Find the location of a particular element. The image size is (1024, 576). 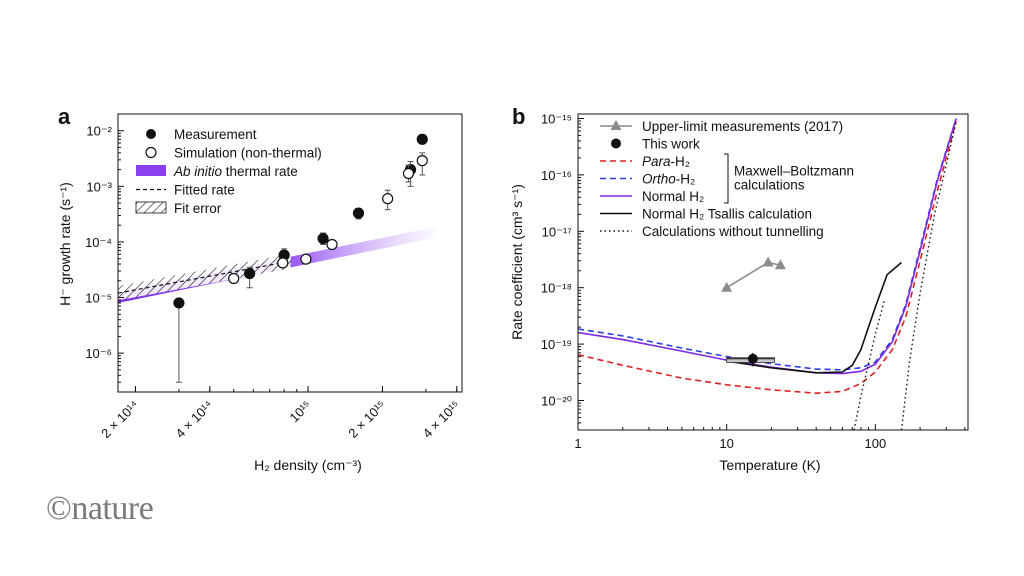

panel-b-legend-label: Normal H₂ is located at coordinates (673, 196).